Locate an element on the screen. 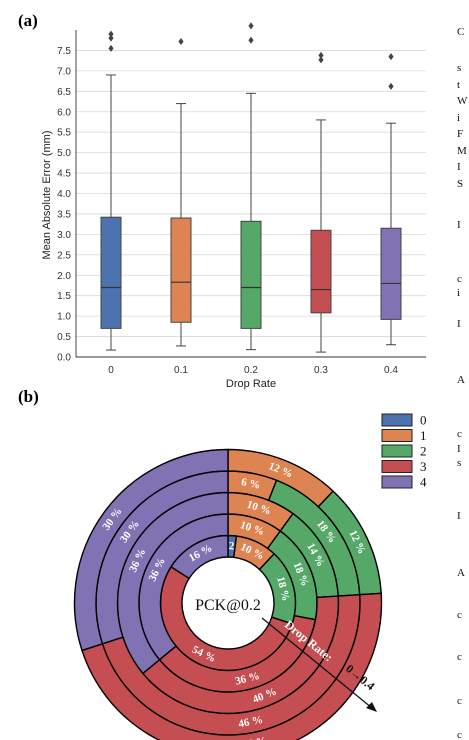 The width and height of the screenshot is (469, 740). side-text-fragment: S is located at coordinates (460, 184).